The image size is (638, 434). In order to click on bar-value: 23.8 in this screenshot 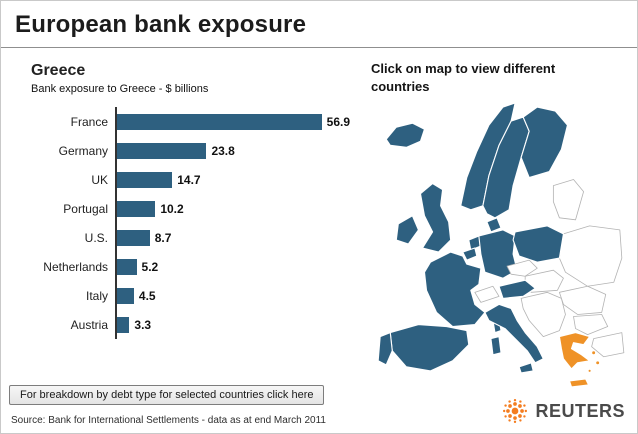, I will do `click(223, 150)`.